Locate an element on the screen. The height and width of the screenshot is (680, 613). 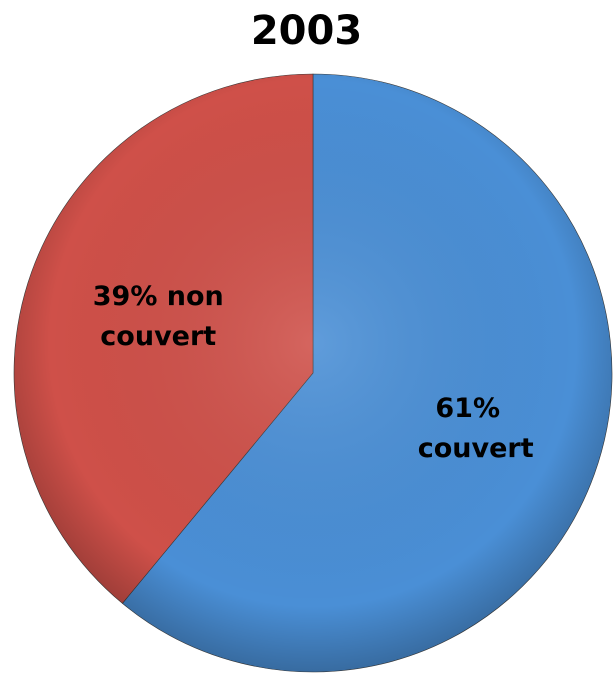
chart-title: 2003 is located at coordinates (306, 31).